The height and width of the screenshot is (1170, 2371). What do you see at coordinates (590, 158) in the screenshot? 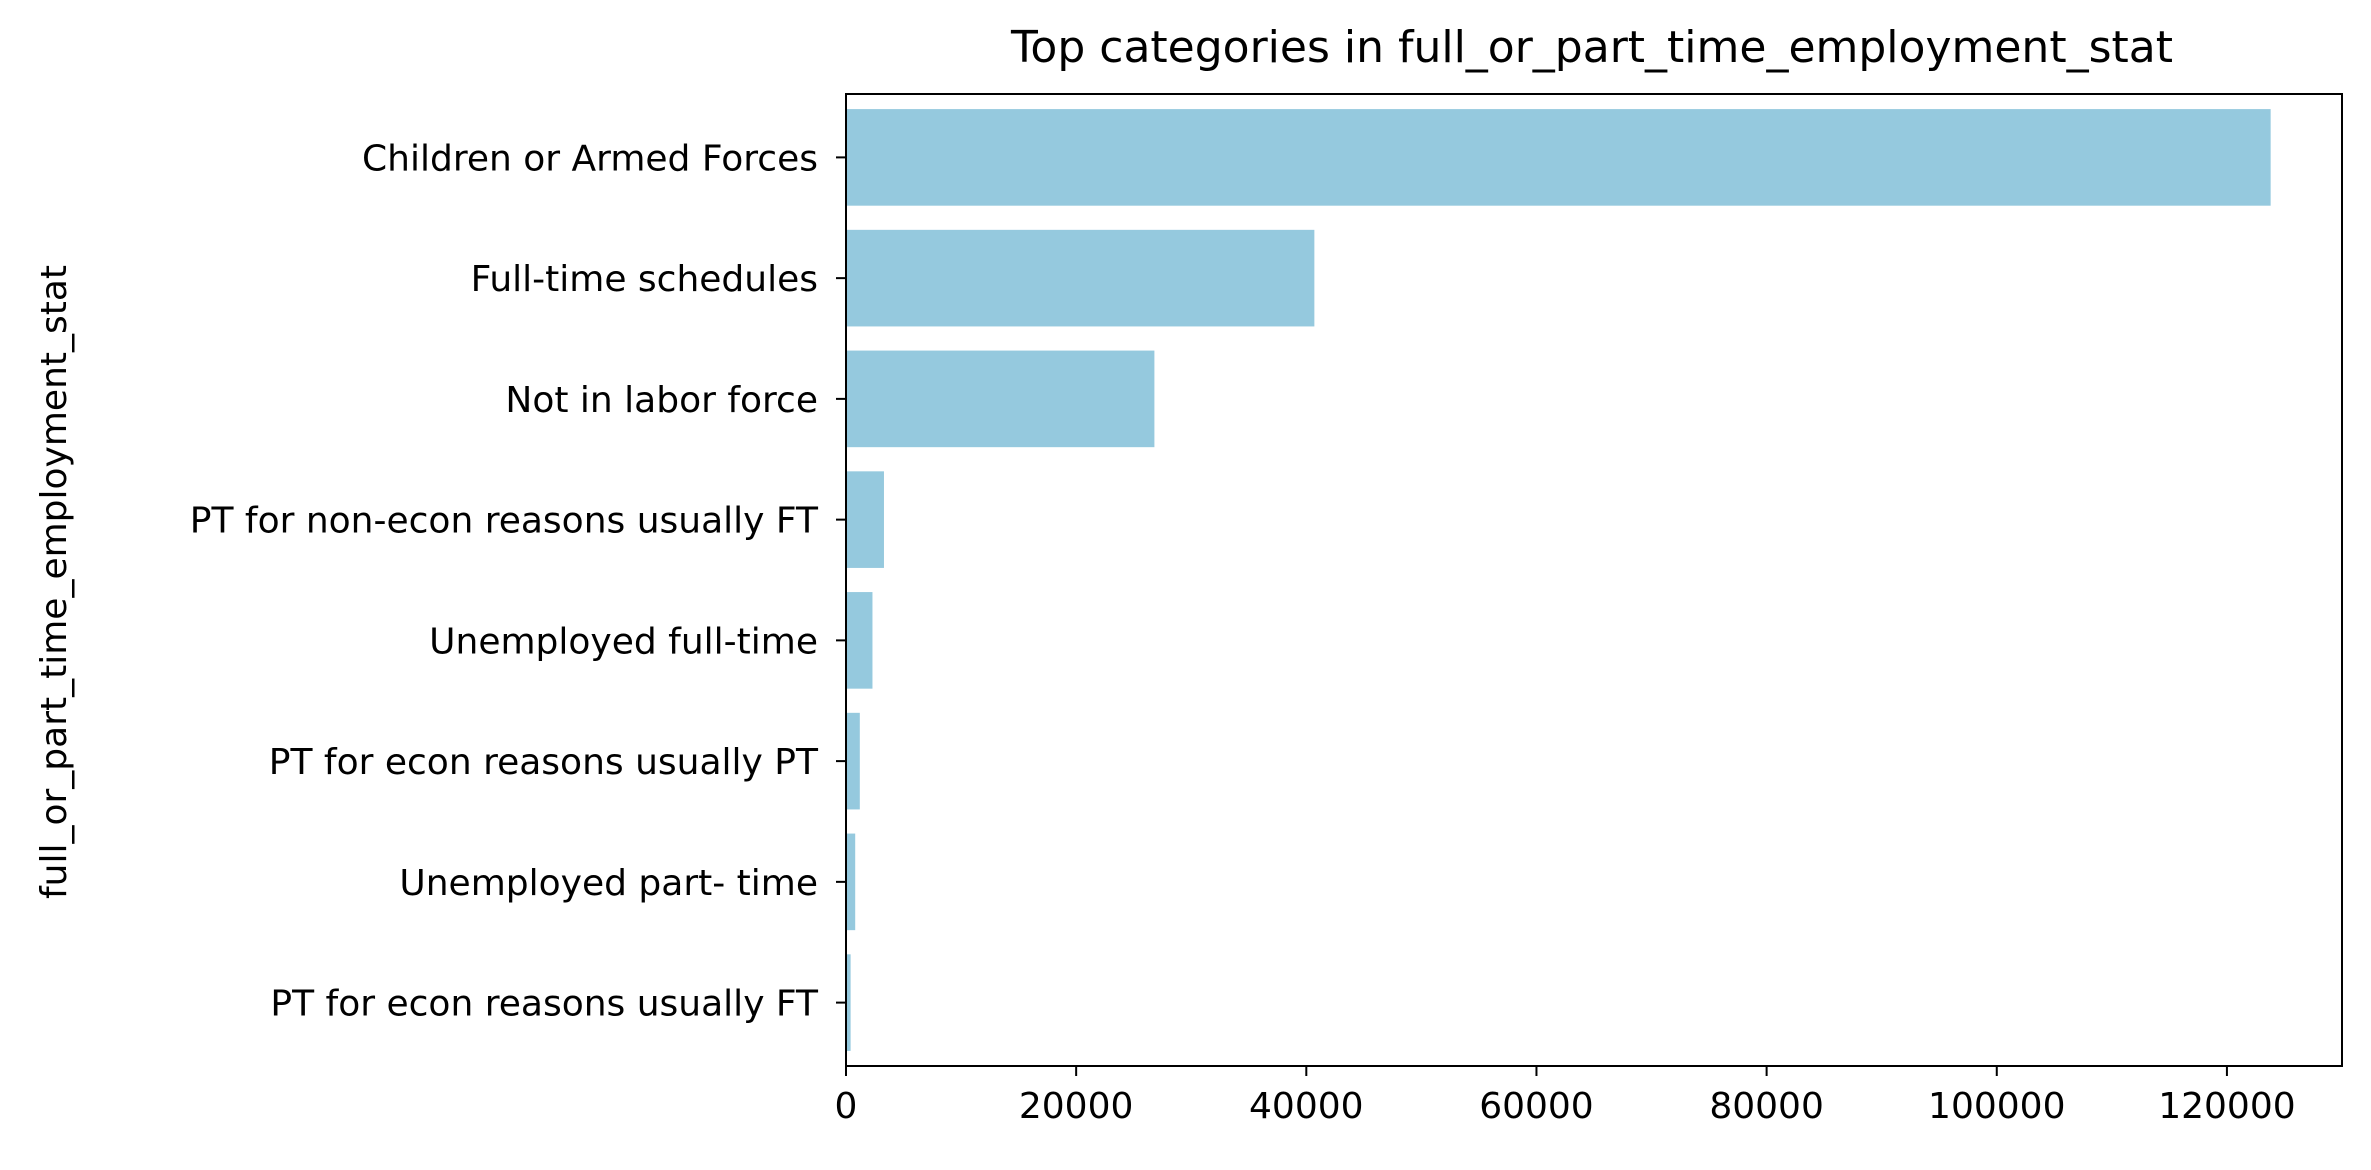
I see `y-tick-label: Children or Armed Forces` at bounding box center [590, 158].